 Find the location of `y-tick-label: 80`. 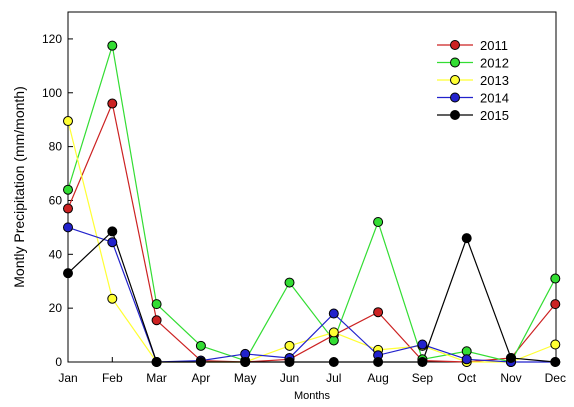

y-tick-label: 80 is located at coordinates (56, 147).